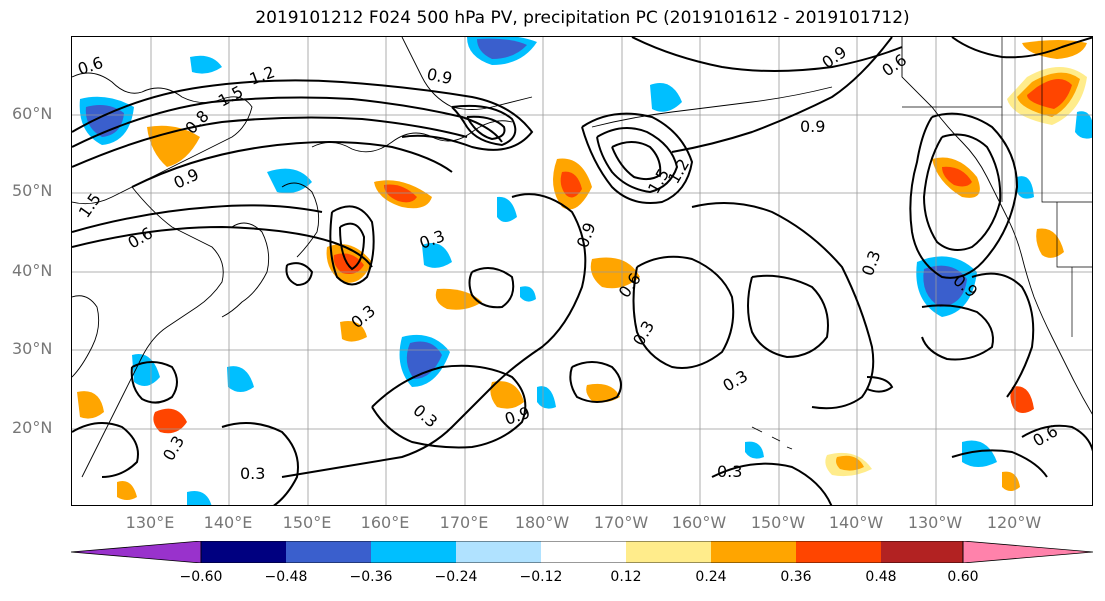  Describe the element at coordinates (796, 577) in the screenshot. I see `colorbar-tick: 0.36` at that location.